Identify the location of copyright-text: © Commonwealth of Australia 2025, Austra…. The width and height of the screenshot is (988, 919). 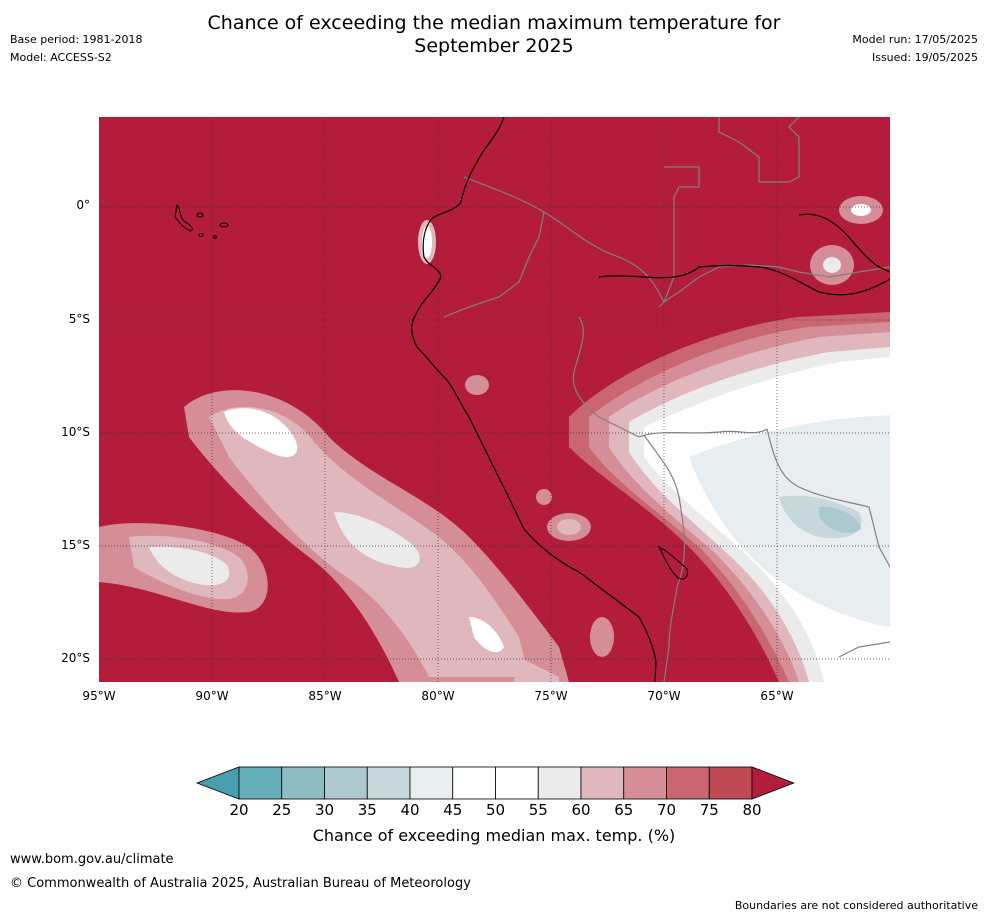
(240, 883).